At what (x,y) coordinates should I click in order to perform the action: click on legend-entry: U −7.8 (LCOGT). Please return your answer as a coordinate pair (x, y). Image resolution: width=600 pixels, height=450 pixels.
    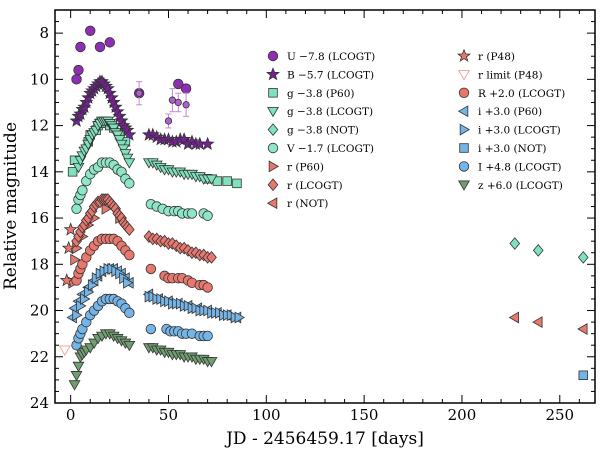
    Looking at the image, I should click on (321, 56).